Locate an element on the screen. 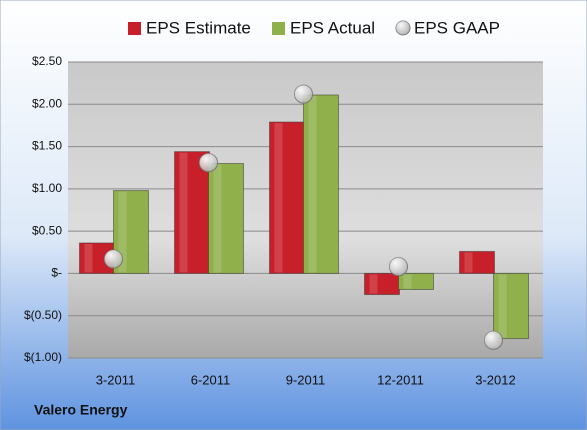 The image size is (587, 430). legend-shine is located at coordinates (403, 28).